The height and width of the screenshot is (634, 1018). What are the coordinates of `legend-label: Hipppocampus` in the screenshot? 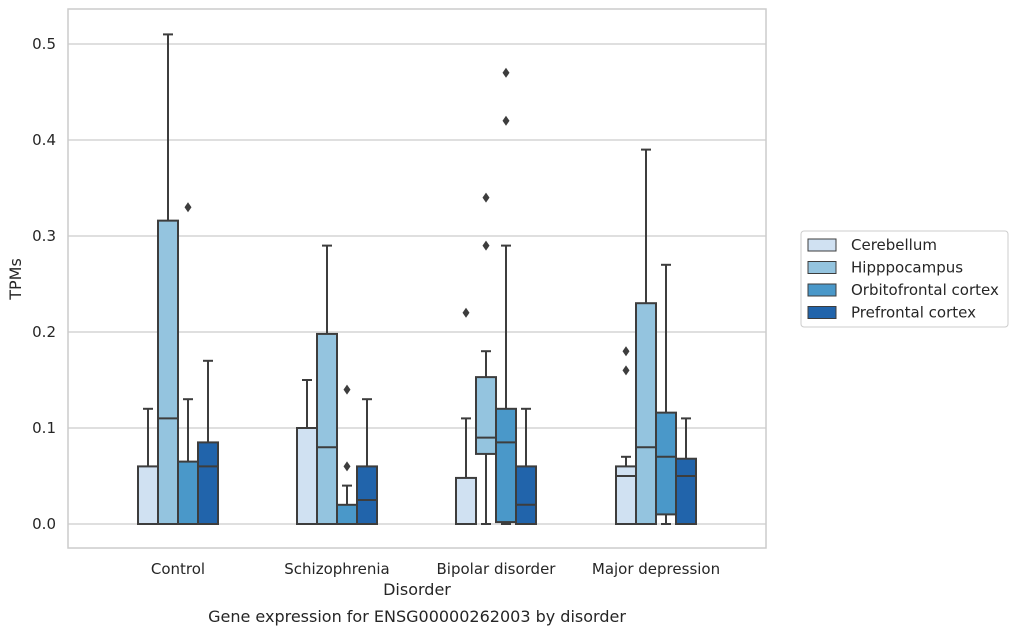 It's located at (907, 268).